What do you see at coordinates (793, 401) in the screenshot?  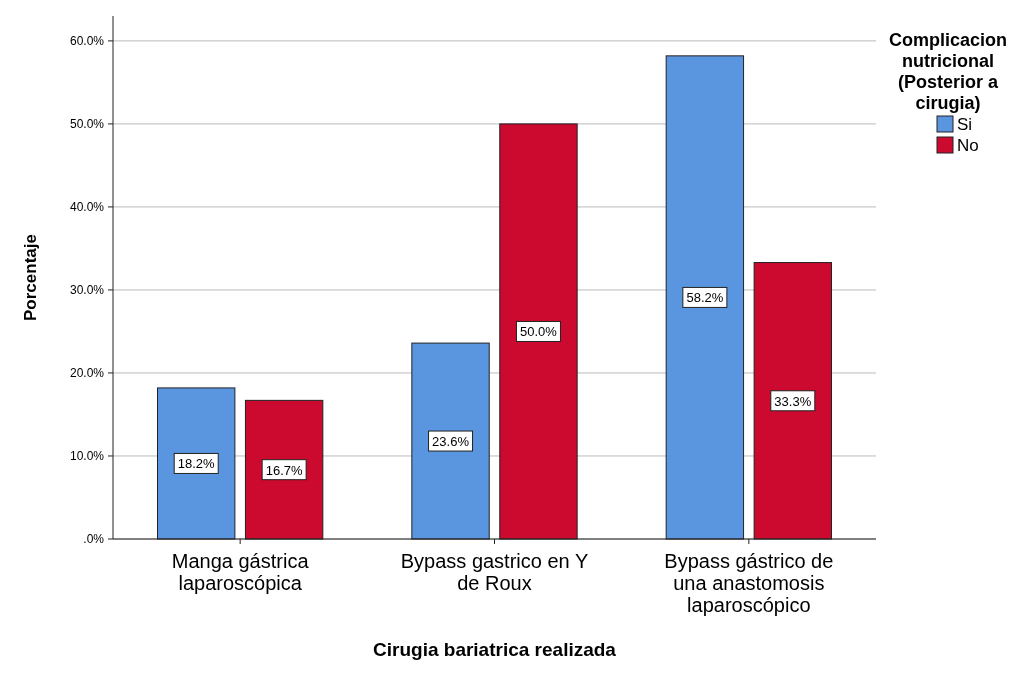 I see `data-label: 33.3%` at bounding box center [793, 401].